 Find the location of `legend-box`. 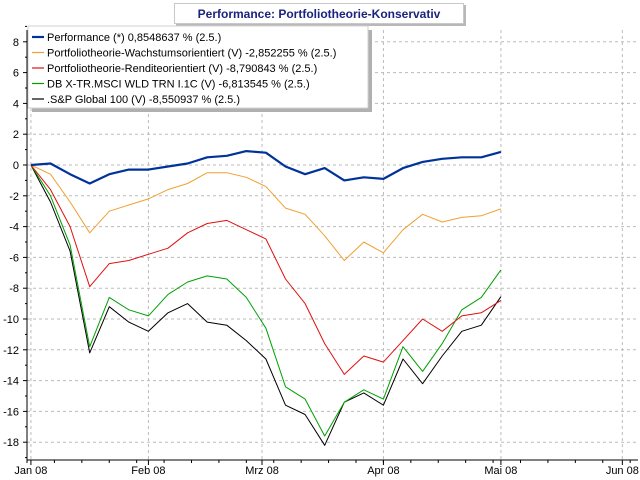

legend-box is located at coordinates (198, 67).